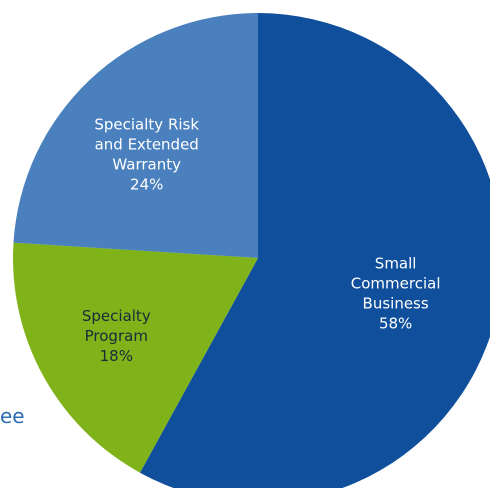  I want to click on slice-value-label-1: 18%, so click(116, 356).